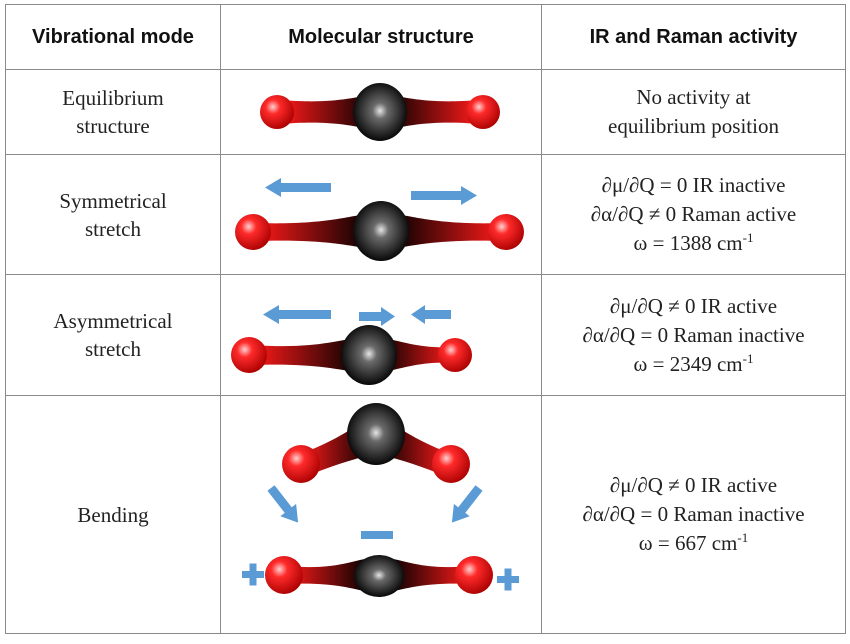 This screenshot has height=644, width=850. I want to click on co2-asymmetric-stretch-diagram, so click(351, 345).